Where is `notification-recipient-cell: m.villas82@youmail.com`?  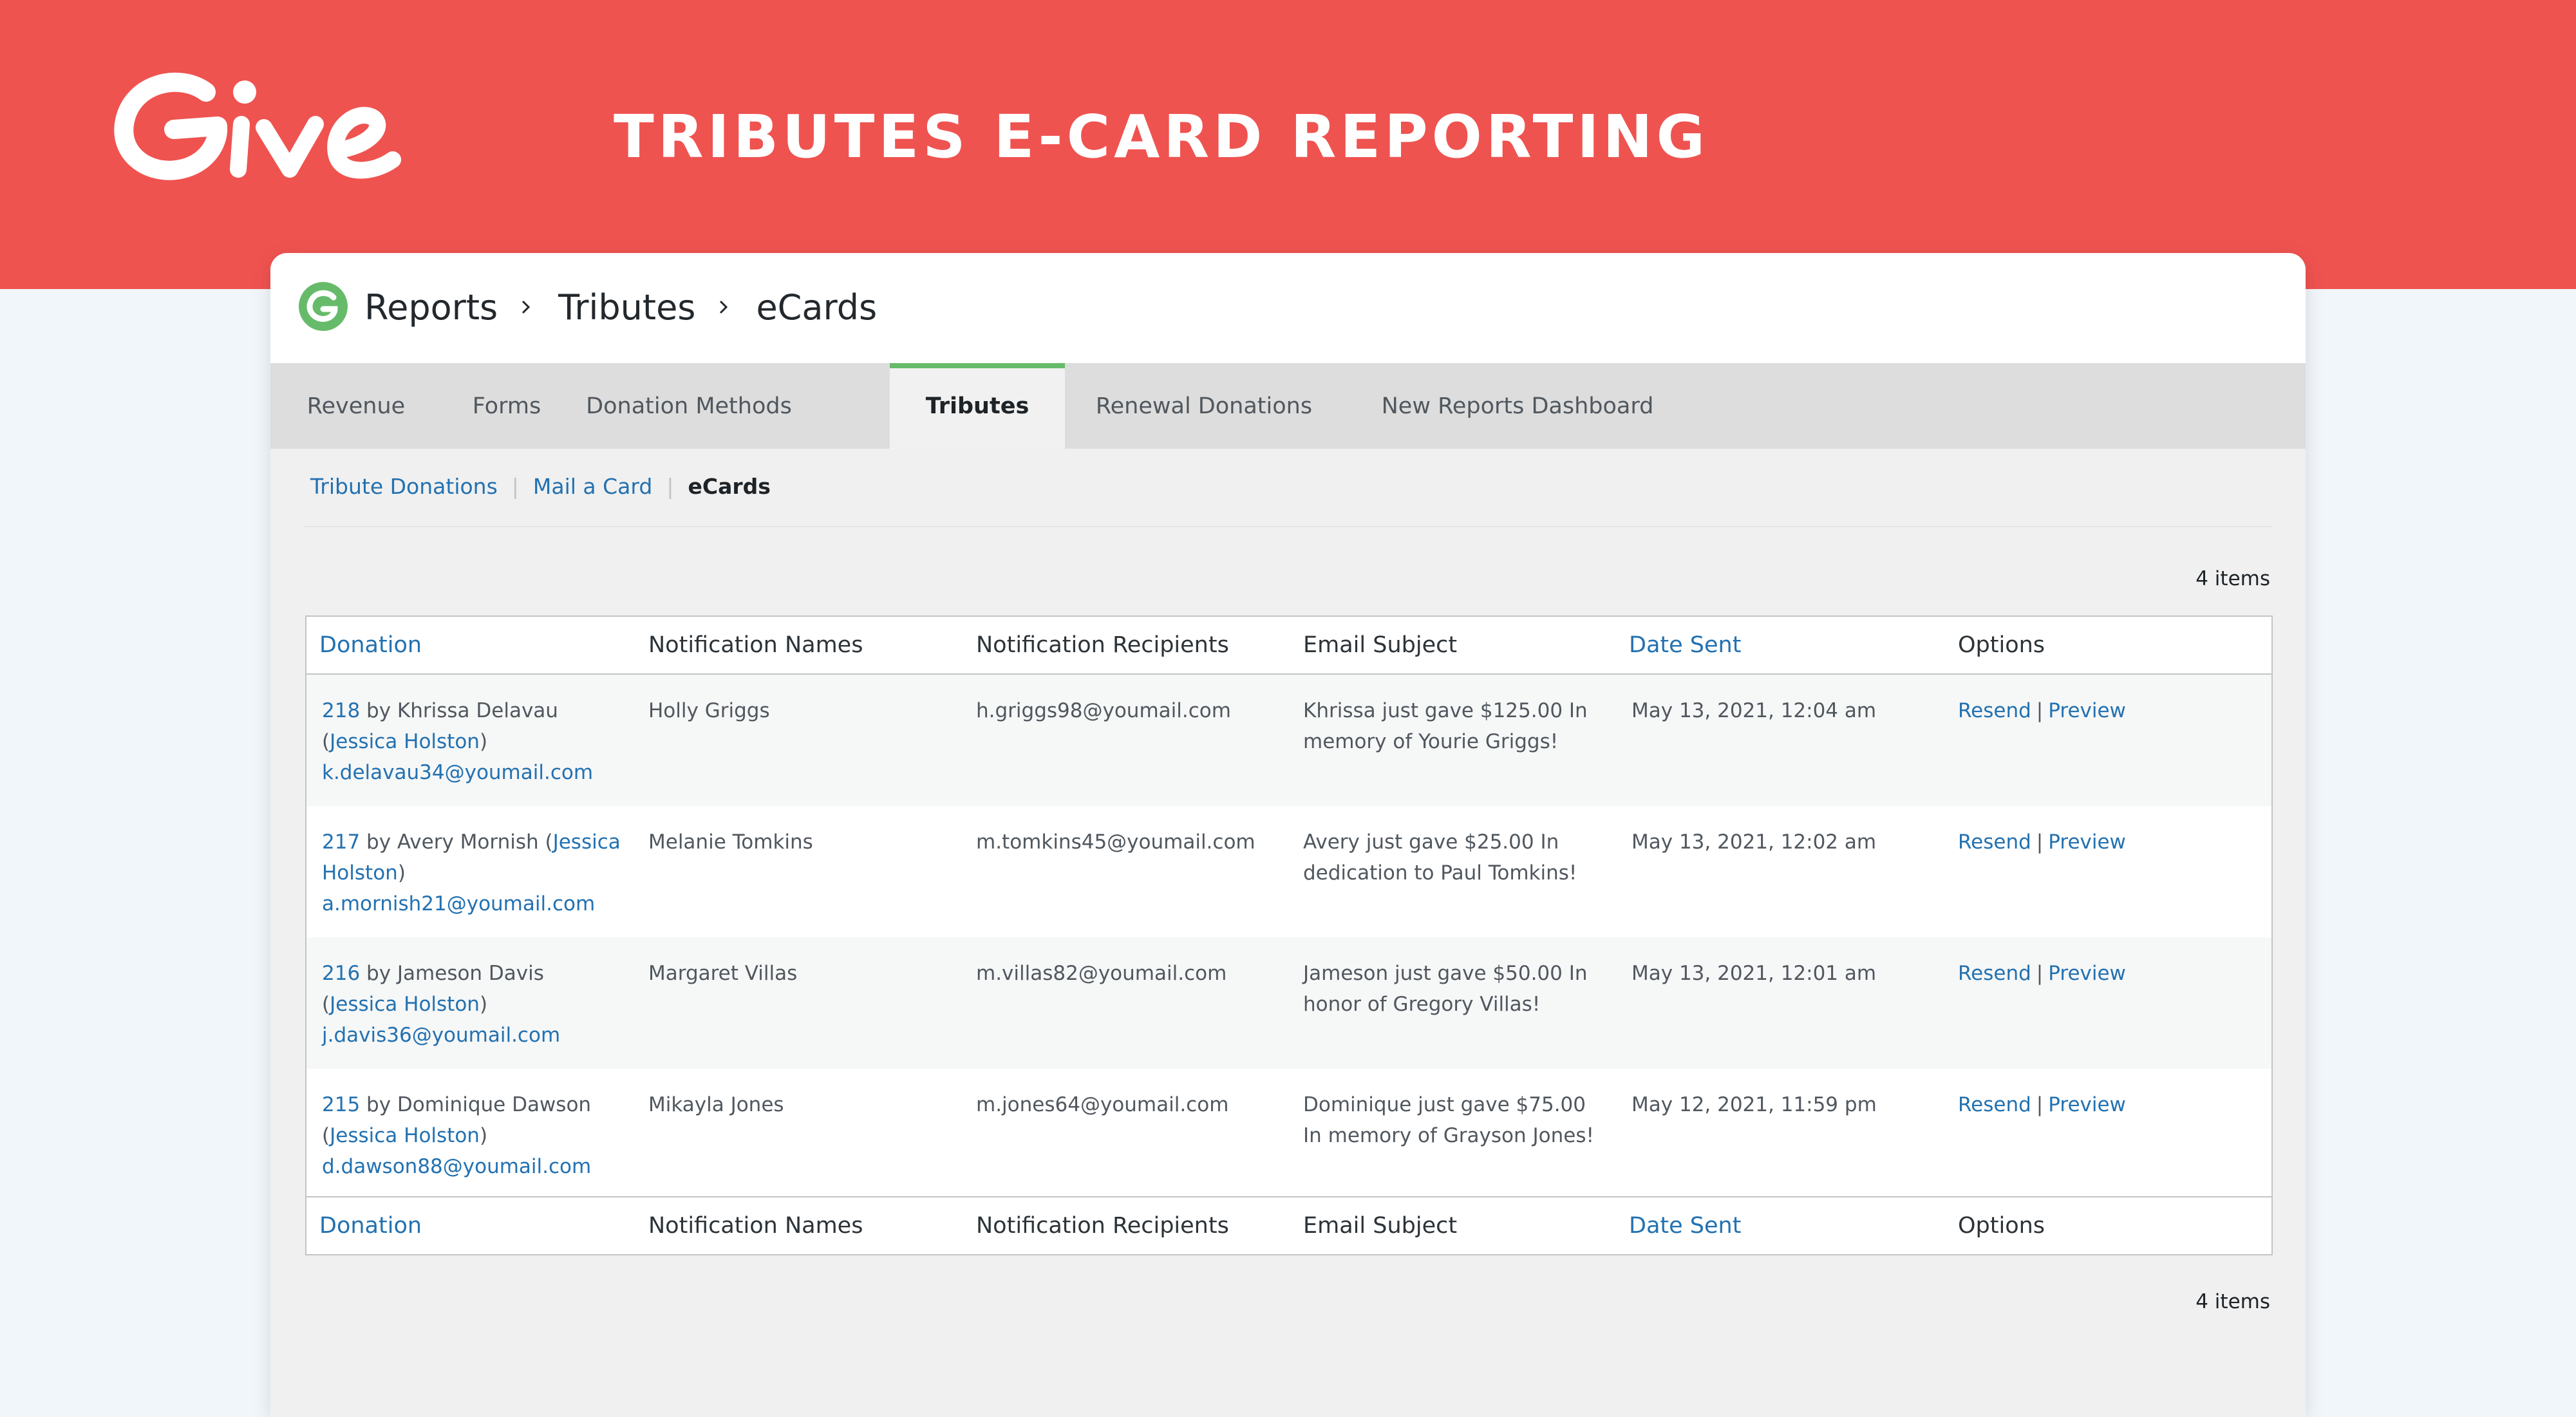 notification-recipient-cell: m.villas82@youmail.com is located at coordinates (1101, 974).